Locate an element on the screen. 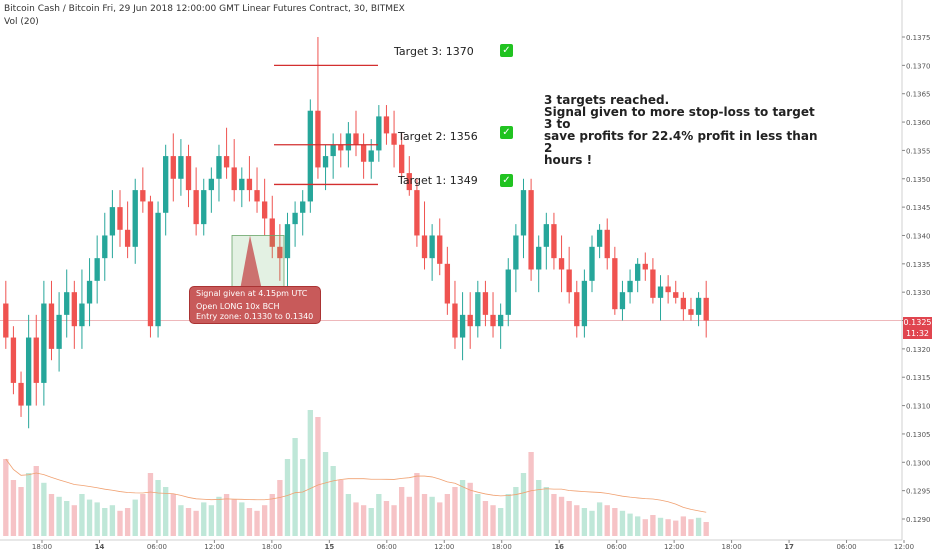 The image size is (932, 550). y-tick-label: 0.1295 is located at coordinates (918, 492).